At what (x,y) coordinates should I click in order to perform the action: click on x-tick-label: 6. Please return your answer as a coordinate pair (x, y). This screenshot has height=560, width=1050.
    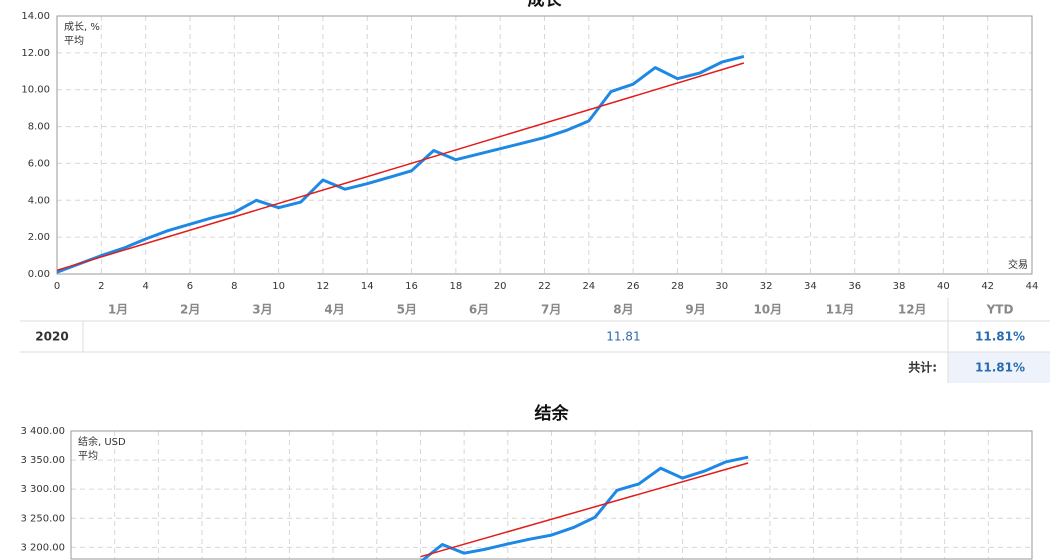
    Looking at the image, I should click on (190, 286).